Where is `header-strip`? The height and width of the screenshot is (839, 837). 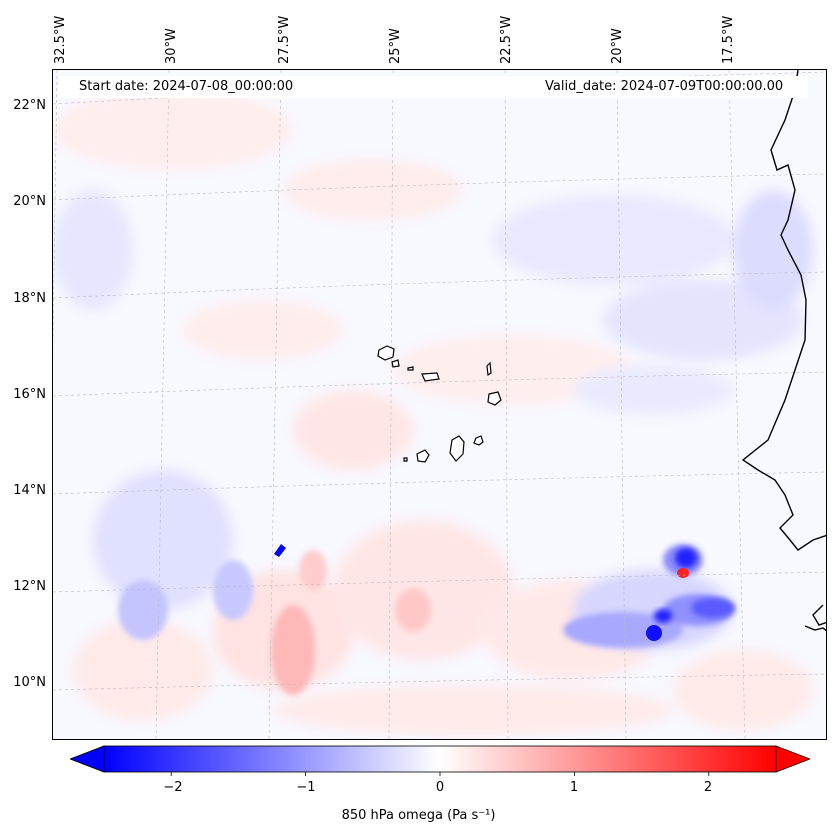 header-strip is located at coordinates (433, 87).